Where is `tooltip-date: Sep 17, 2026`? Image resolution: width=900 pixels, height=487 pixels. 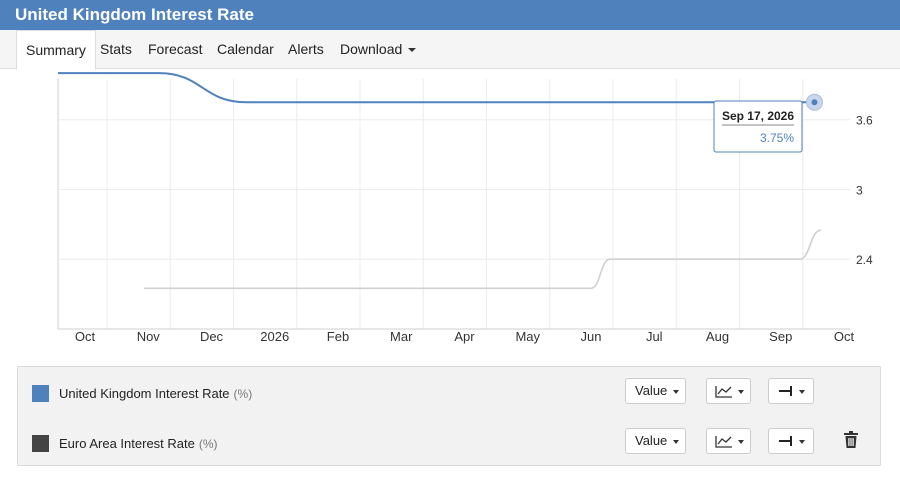 tooltip-date: Sep 17, 2026 is located at coordinates (758, 116).